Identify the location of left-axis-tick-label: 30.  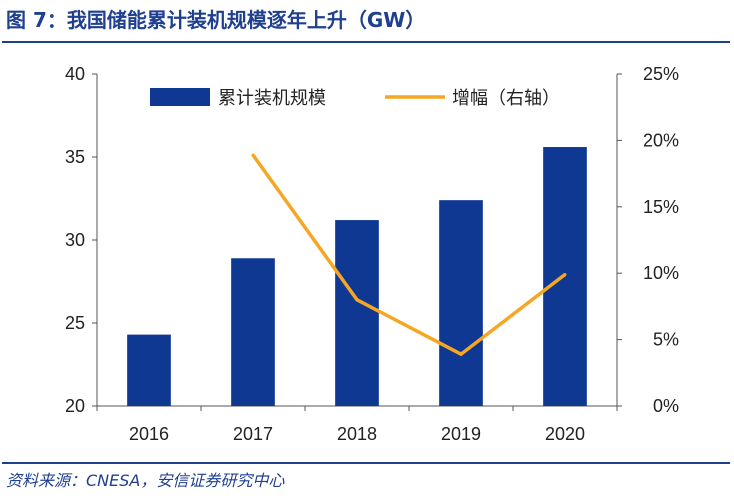
(75, 240).